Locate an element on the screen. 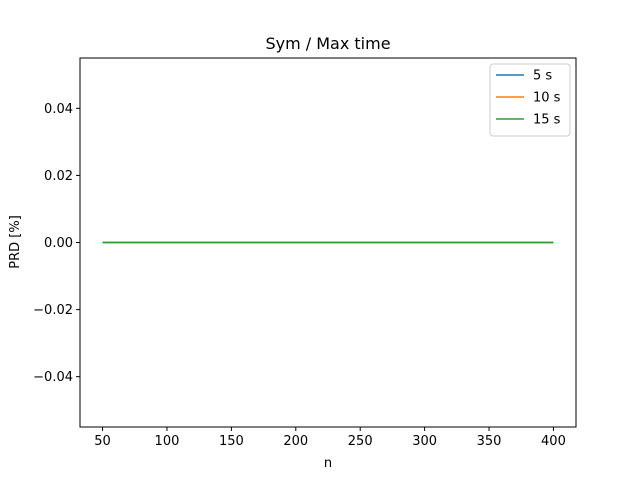  x-axis-ticks: 50 100 150 200 250 300 350 400 is located at coordinates (330, 438).